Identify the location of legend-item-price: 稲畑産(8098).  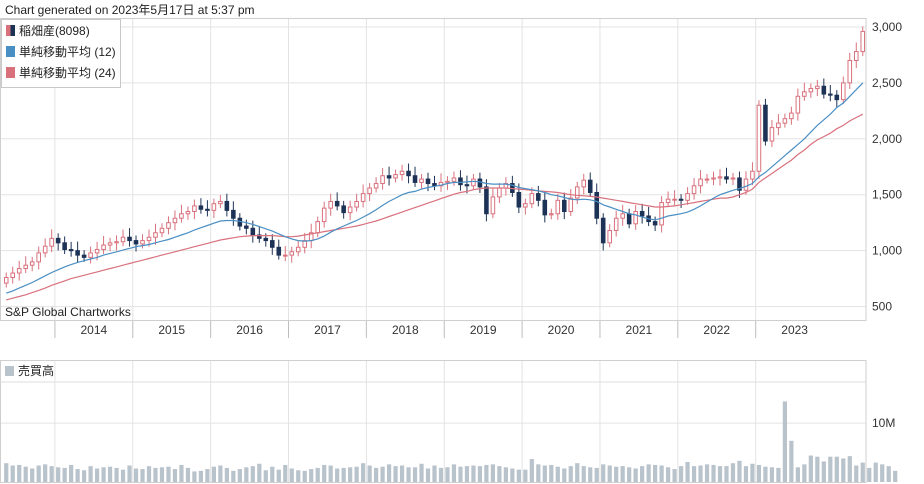
(61, 30).